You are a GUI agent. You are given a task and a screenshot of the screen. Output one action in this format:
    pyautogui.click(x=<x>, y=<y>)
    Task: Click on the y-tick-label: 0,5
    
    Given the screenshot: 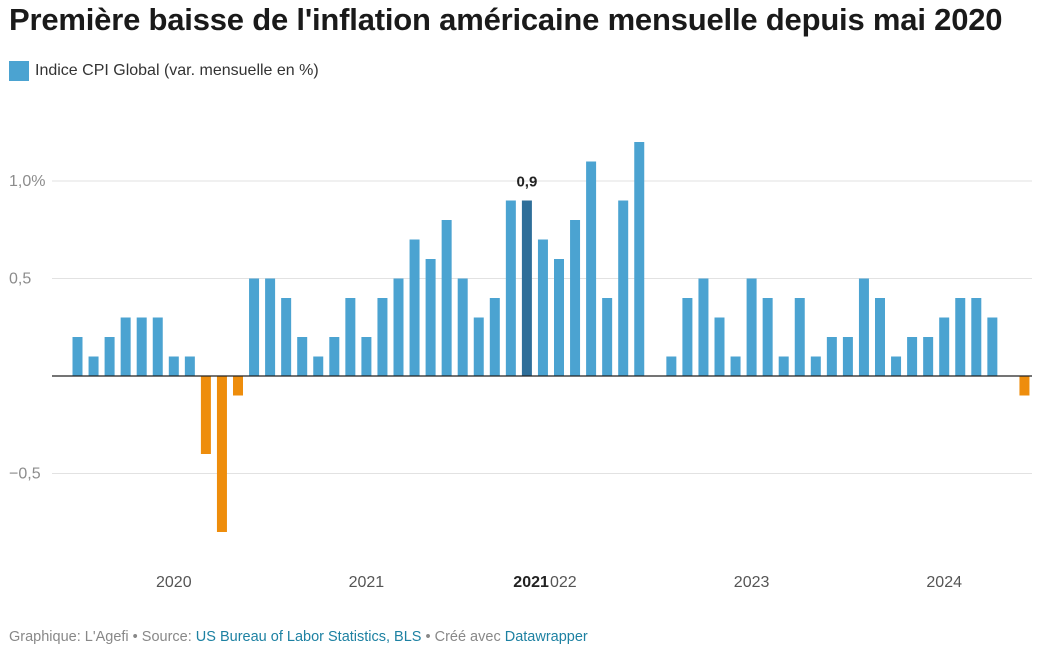 What is the action you would take?
    pyautogui.click(x=20, y=279)
    